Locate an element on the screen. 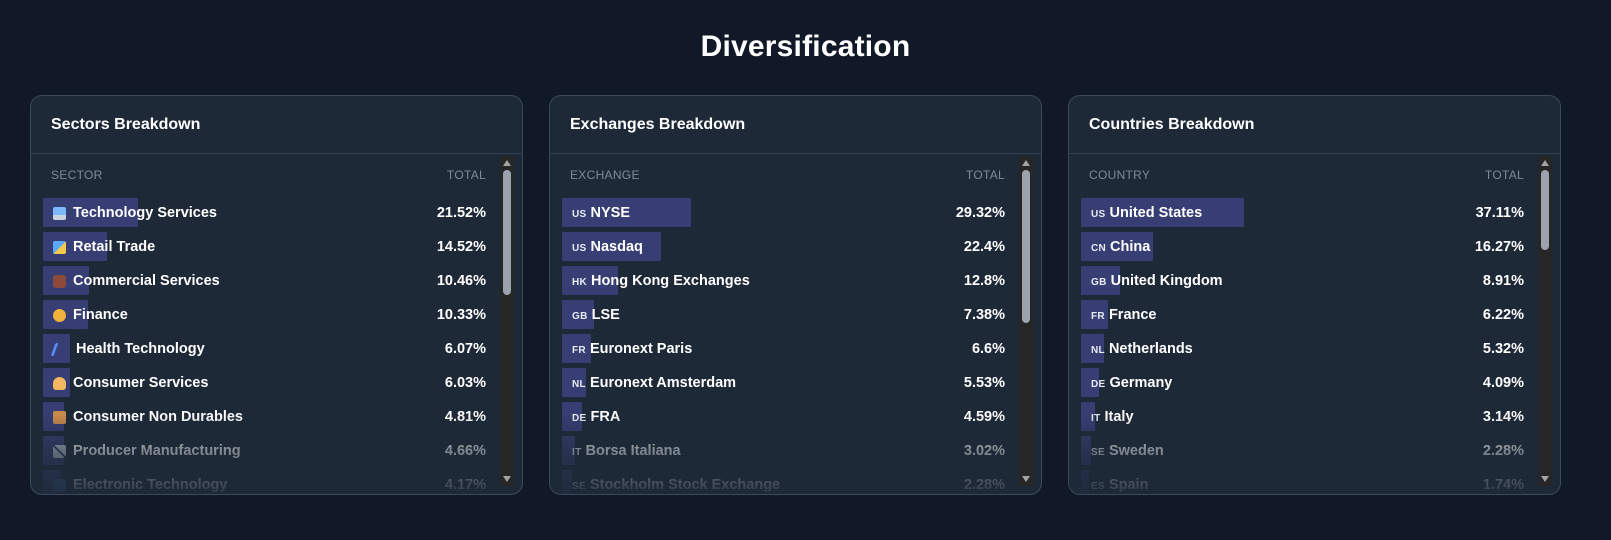 This screenshot has width=1611, height=540. country-code: GB is located at coordinates (580, 316).